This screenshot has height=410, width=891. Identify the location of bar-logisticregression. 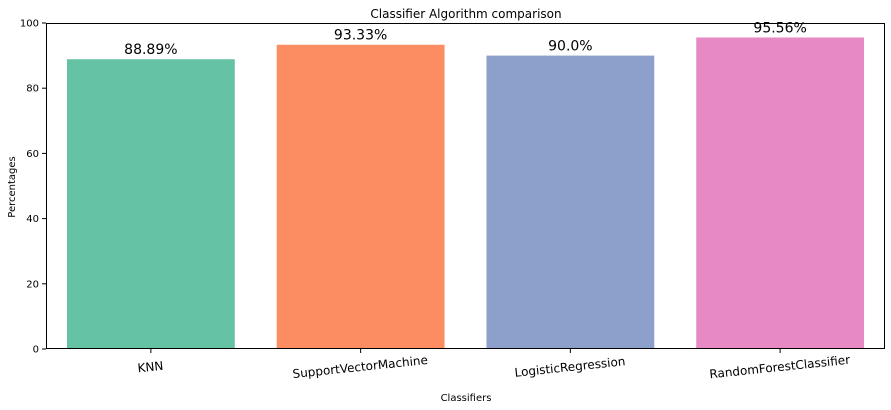
(570, 202).